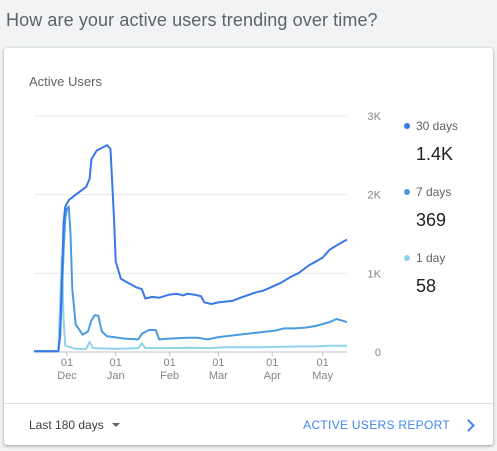 Image resolution: width=497 pixels, height=451 pixels. Describe the element at coordinates (426, 286) in the screenshot. I see `legend-value-1-day: 58` at that location.